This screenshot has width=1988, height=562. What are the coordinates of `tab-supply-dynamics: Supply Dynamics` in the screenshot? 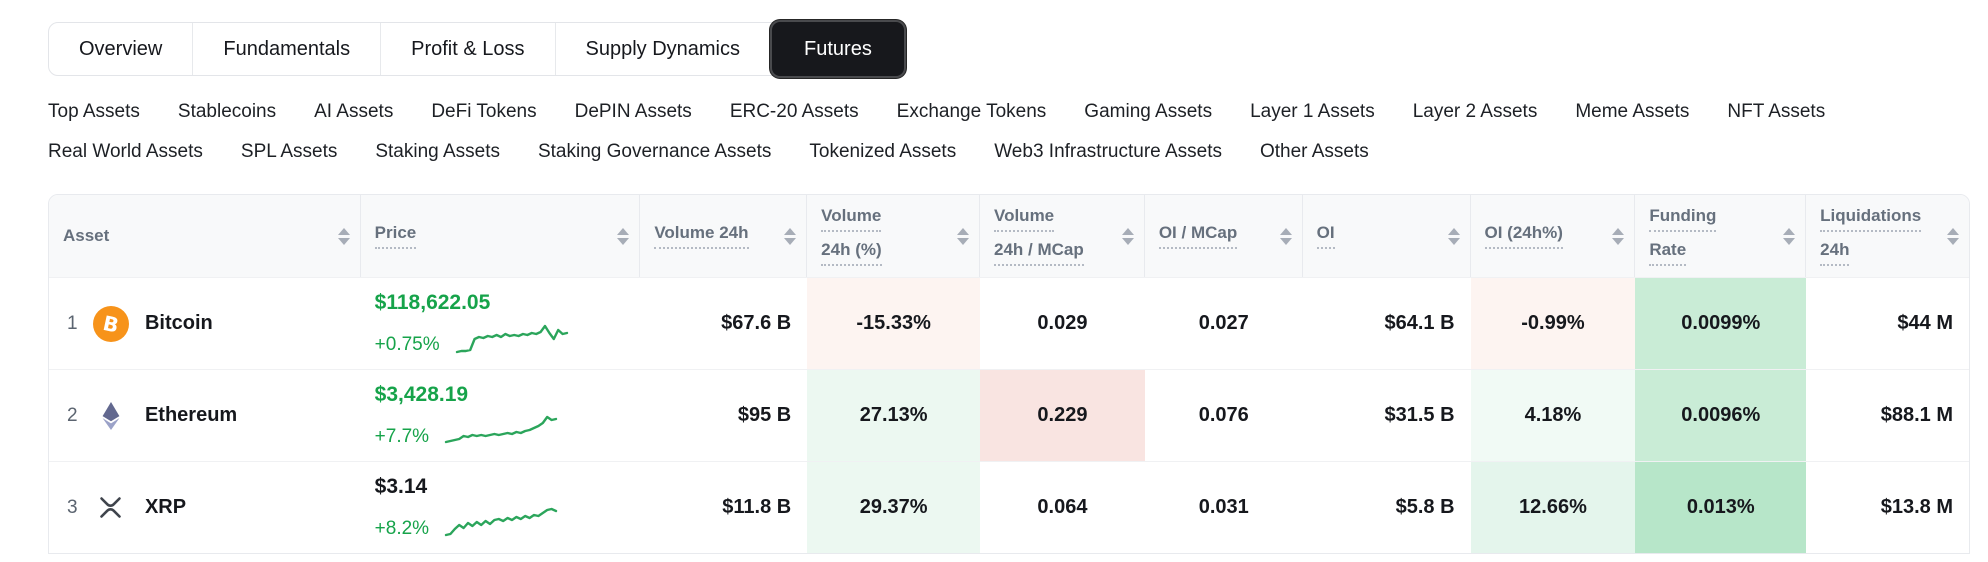 It's located at (662, 49).